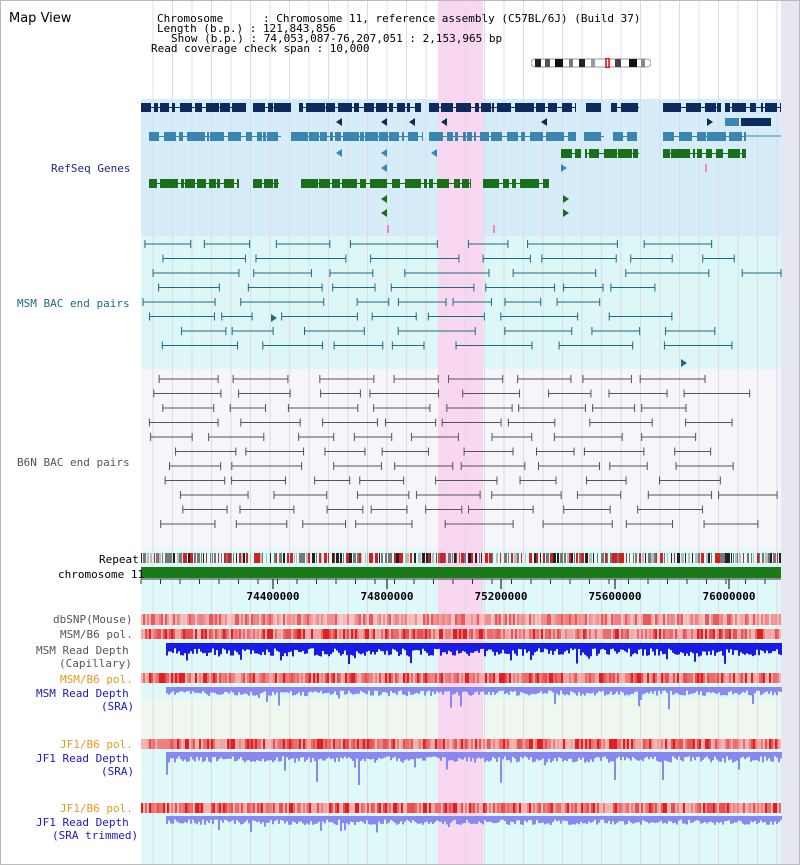 The height and width of the screenshot is (865, 800). I want to click on msm-bac-end-pairs-label: MSM BAC end pairs, so click(73, 303).